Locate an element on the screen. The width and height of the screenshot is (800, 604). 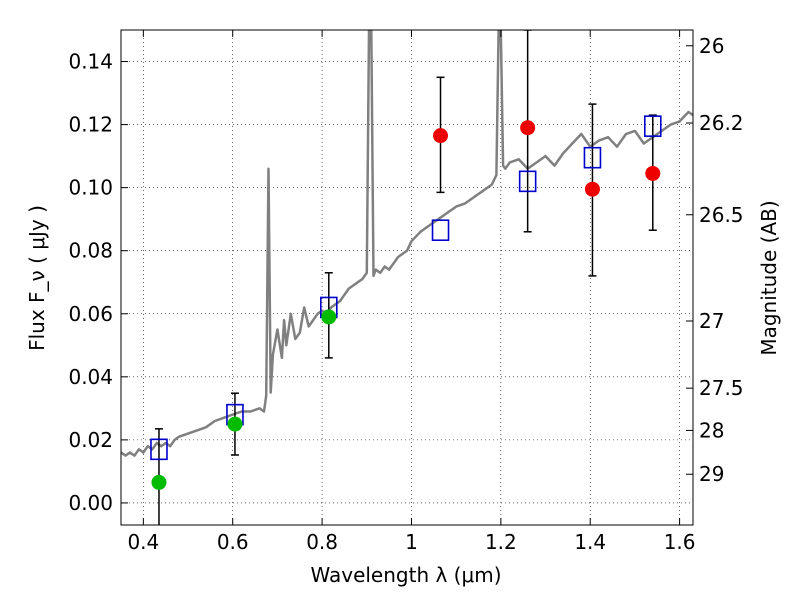
y-tick-label: 0.10 is located at coordinates (90, 188).